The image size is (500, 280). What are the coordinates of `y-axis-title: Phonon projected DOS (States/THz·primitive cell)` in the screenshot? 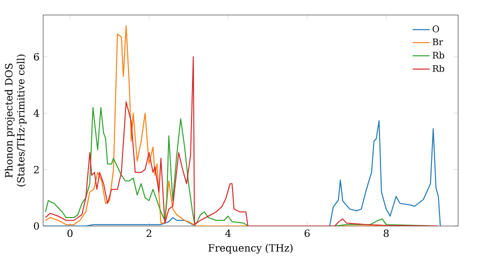 It's located at (15, 120).